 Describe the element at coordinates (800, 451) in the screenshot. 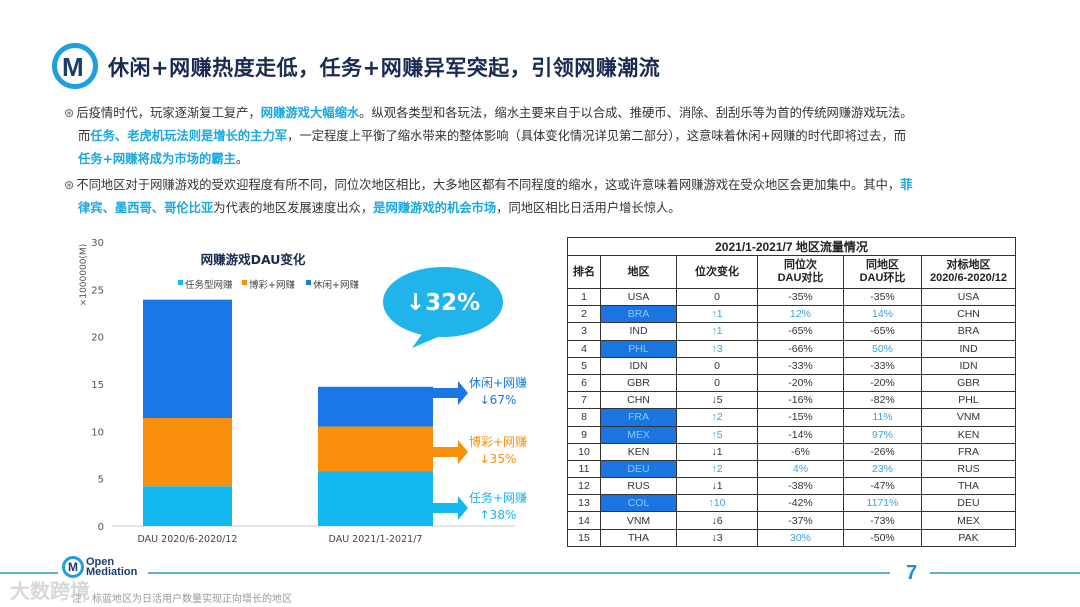

I see `table-cell: -6%` at that location.